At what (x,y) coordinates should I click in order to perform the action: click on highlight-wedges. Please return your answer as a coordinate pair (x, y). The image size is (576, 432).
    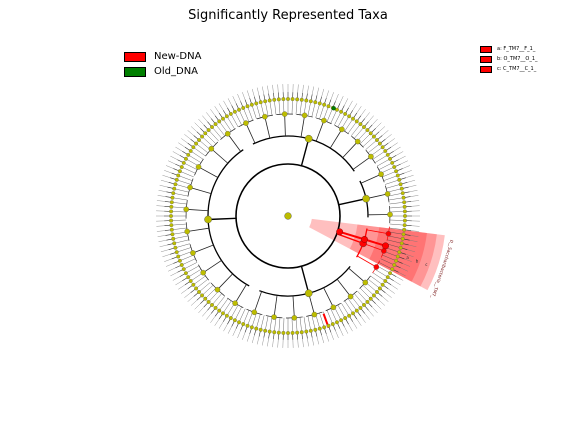
    Looking at the image, I should click on (377, 254).